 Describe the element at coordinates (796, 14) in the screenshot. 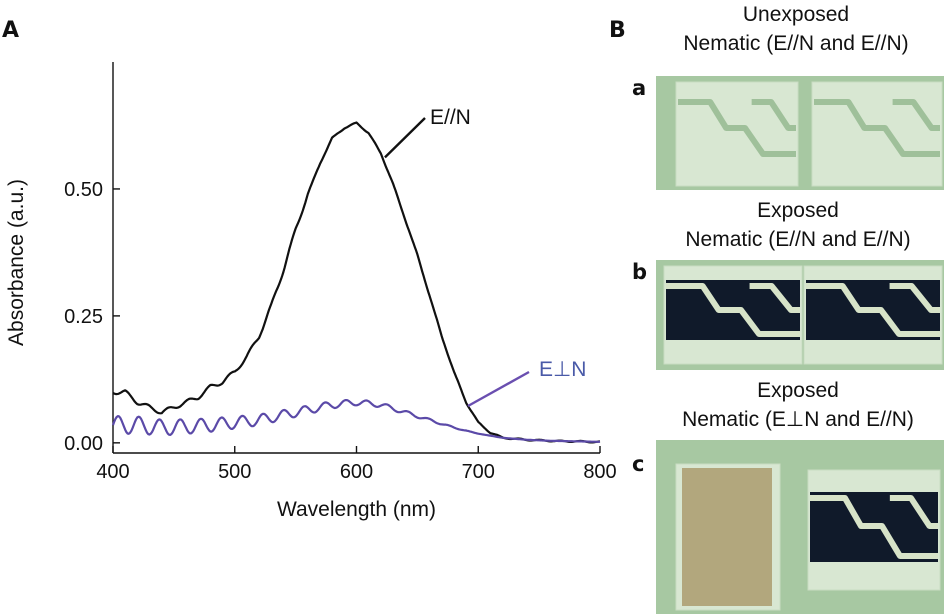

I see `caption-a-line1: Unexposed` at that location.